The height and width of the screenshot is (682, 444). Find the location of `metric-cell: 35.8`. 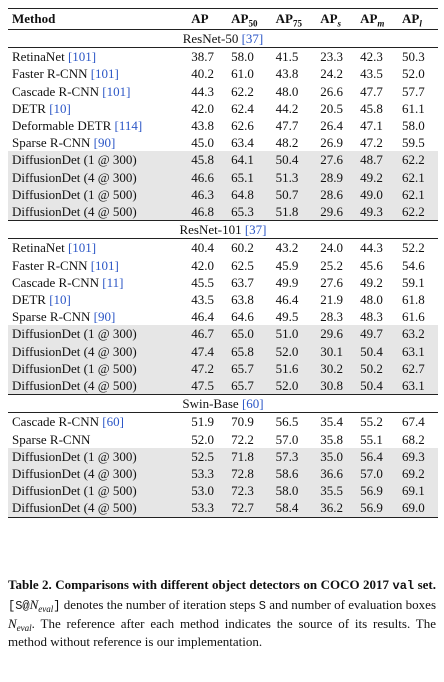

metric-cell: 35.8 is located at coordinates (331, 439).